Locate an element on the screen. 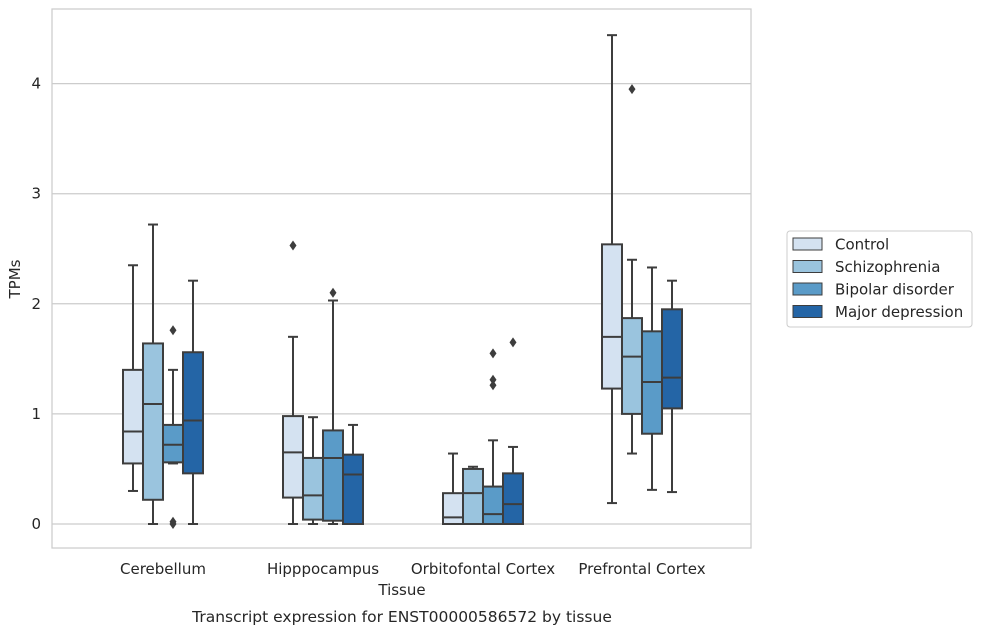  x-tick-label: Orbitofontal Cortex is located at coordinates (483, 569).